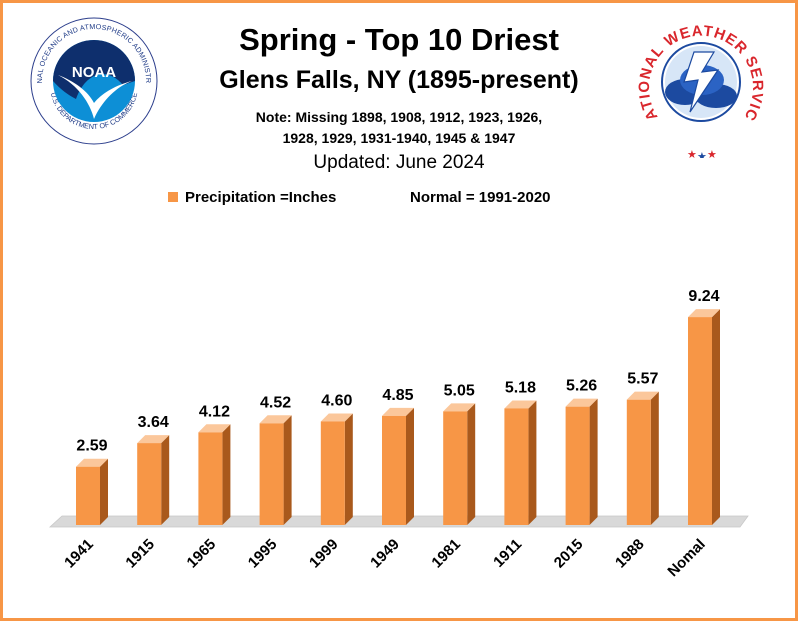 This screenshot has height=621, width=798. Describe the element at coordinates (630, 554) in the screenshot. I see `x-tick-label: 1988` at that location.